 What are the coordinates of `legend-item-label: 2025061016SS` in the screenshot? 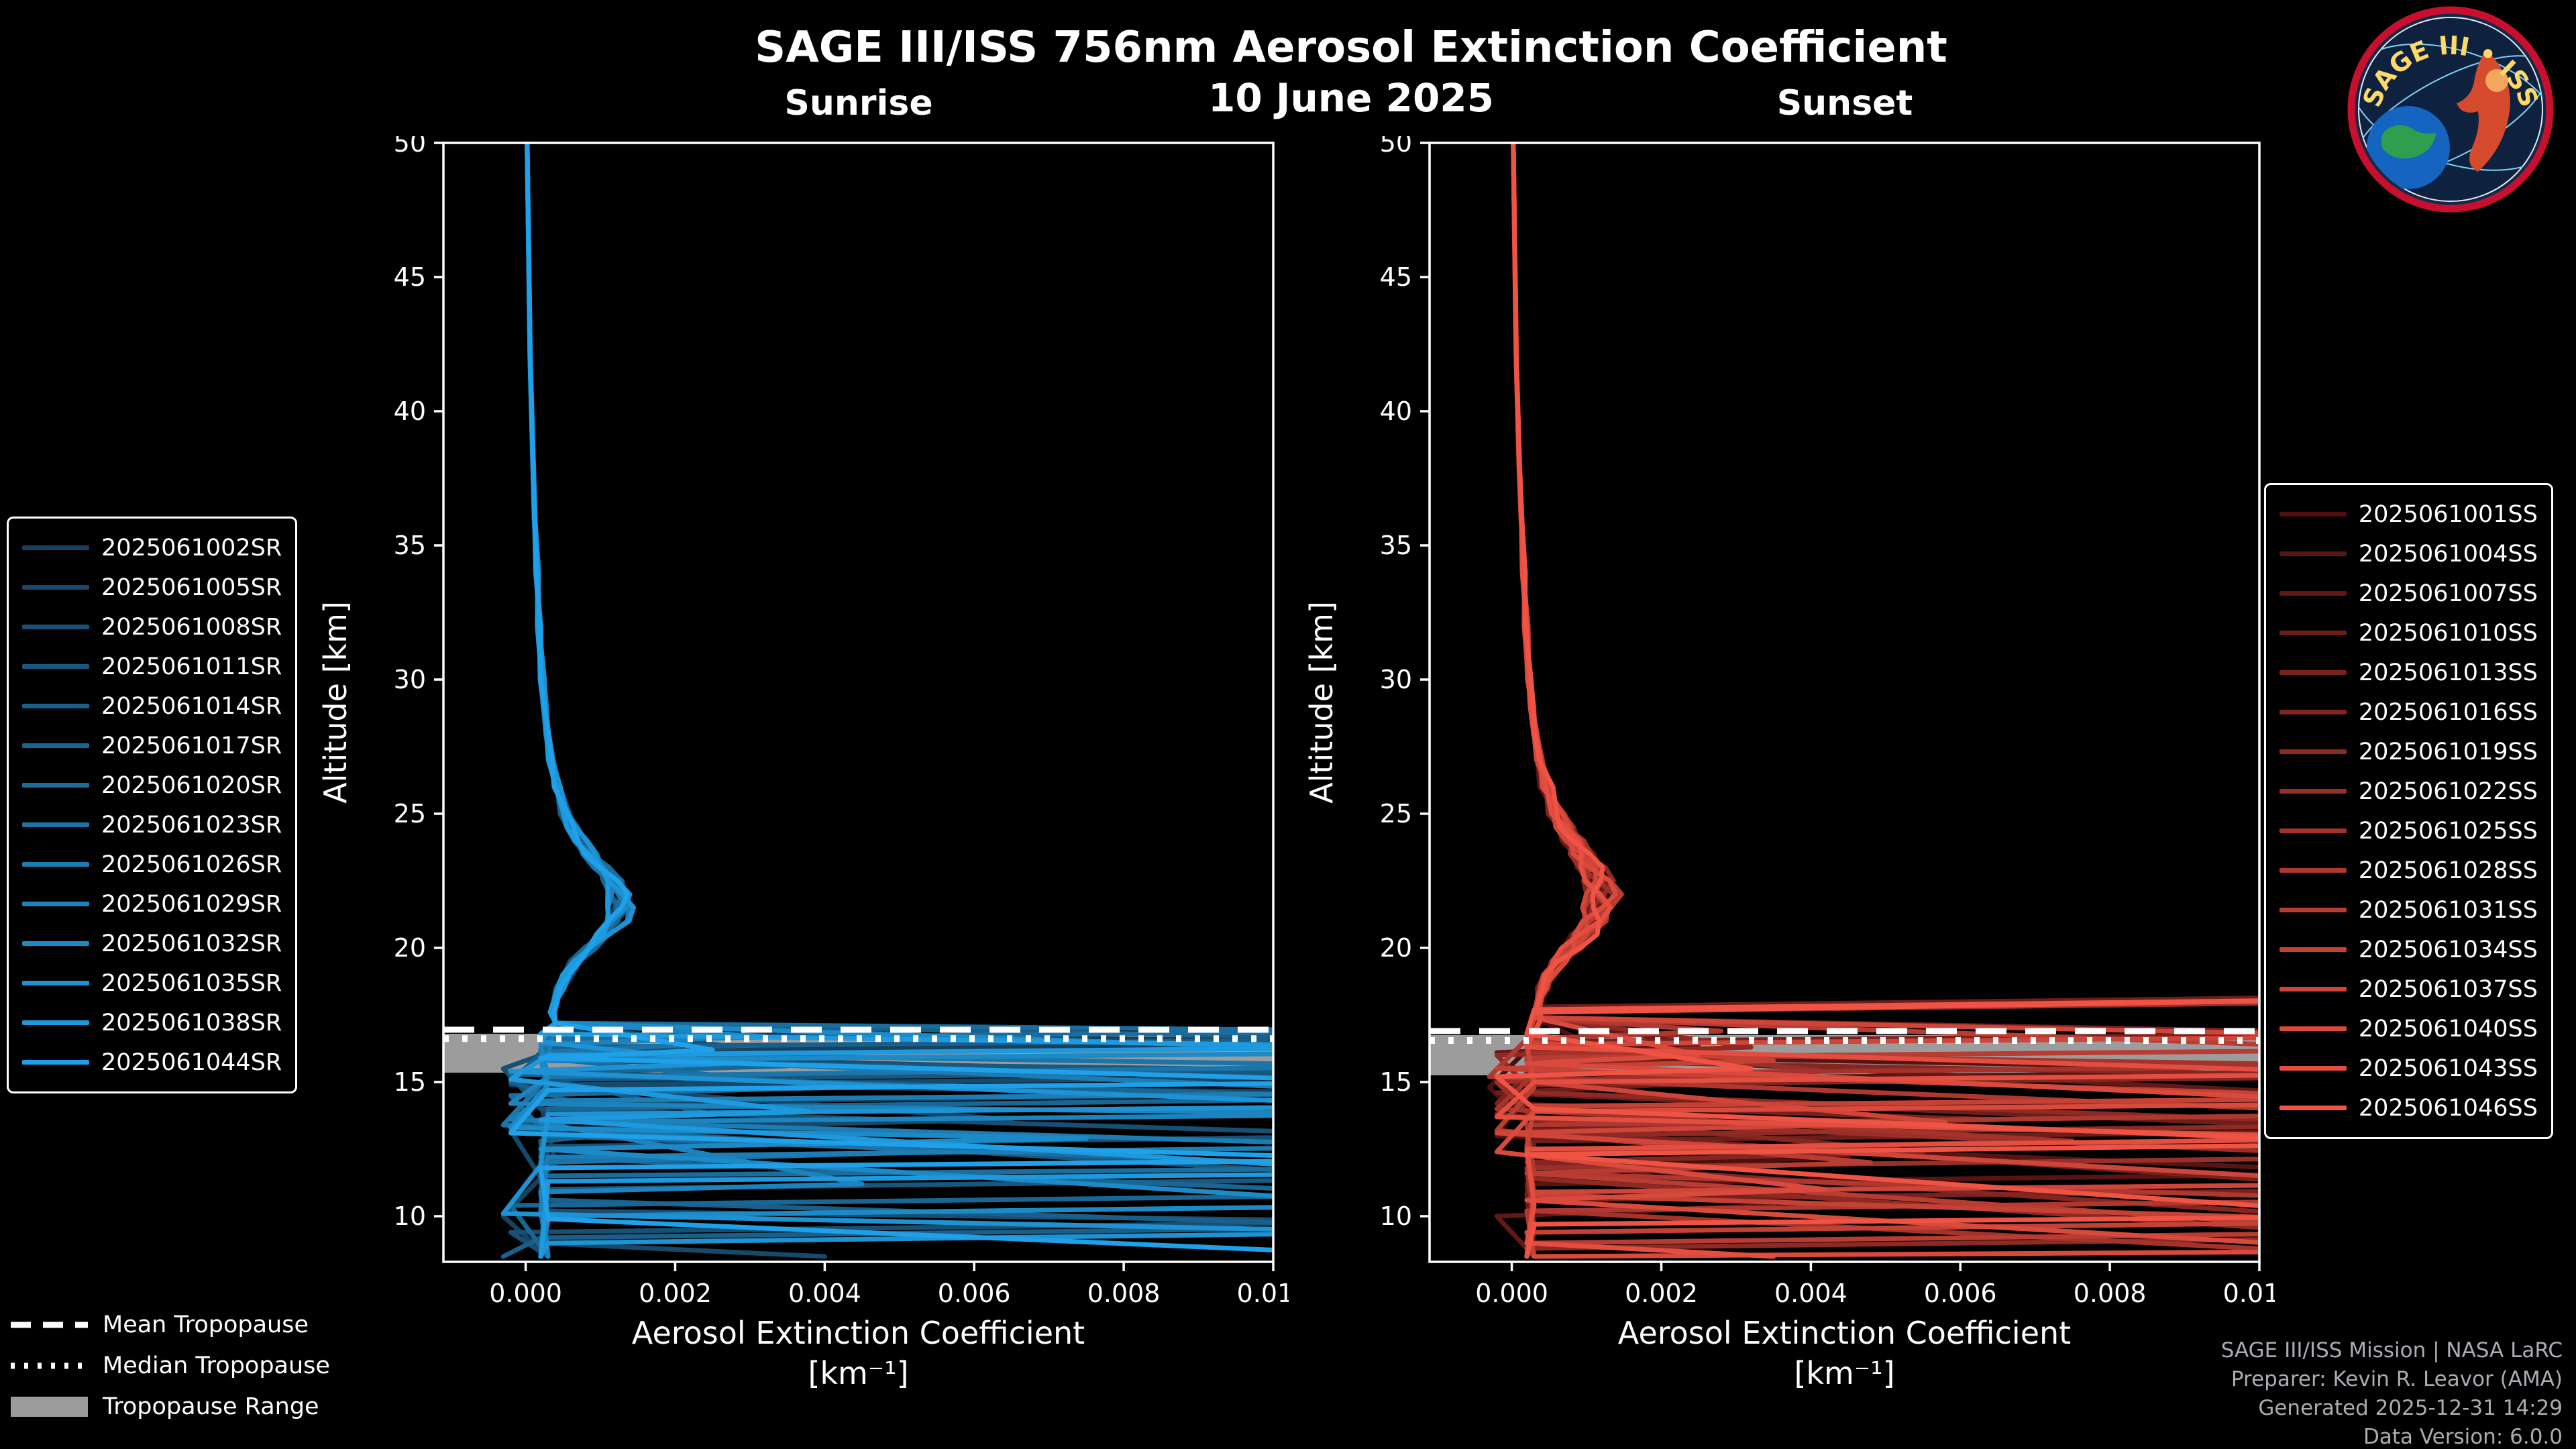 It's located at (2448, 712).